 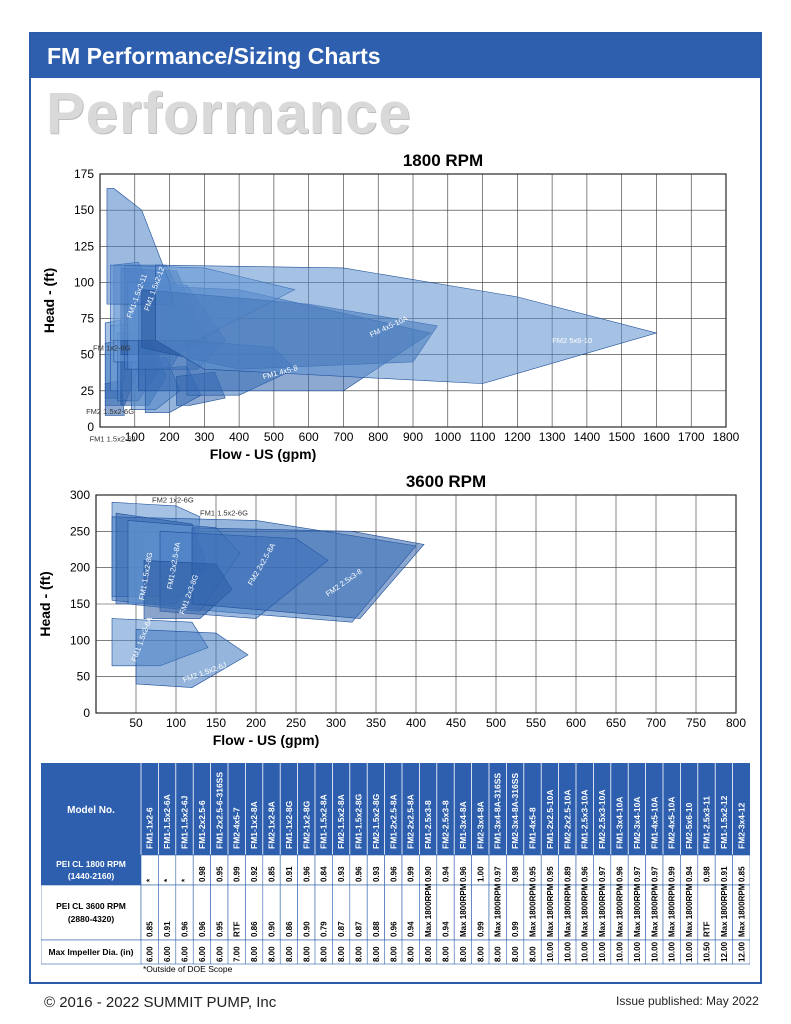 What do you see at coordinates (91, 870) in the screenshot?
I see `table-row-label-bg` at bounding box center [91, 870].